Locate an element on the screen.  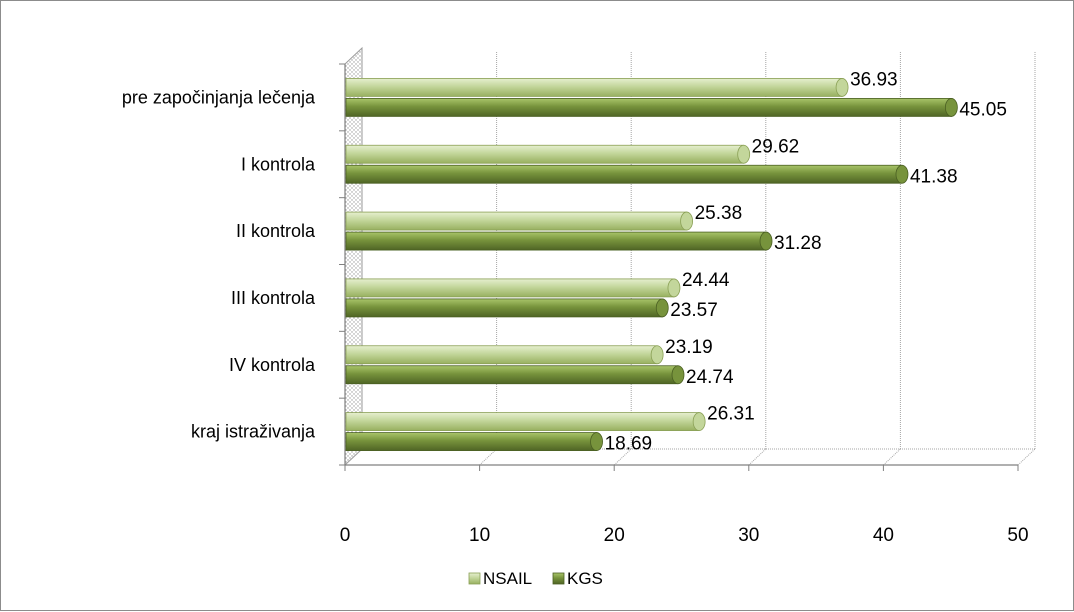
data-label: 31.28 is located at coordinates (798, 243).